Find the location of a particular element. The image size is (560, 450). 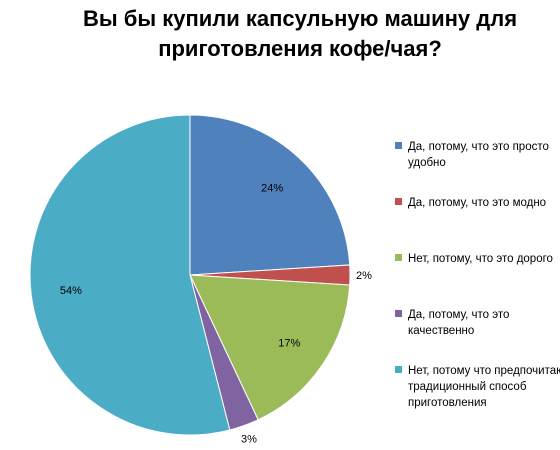

pie-data-label: 54% is located at coordinates (71, 291).